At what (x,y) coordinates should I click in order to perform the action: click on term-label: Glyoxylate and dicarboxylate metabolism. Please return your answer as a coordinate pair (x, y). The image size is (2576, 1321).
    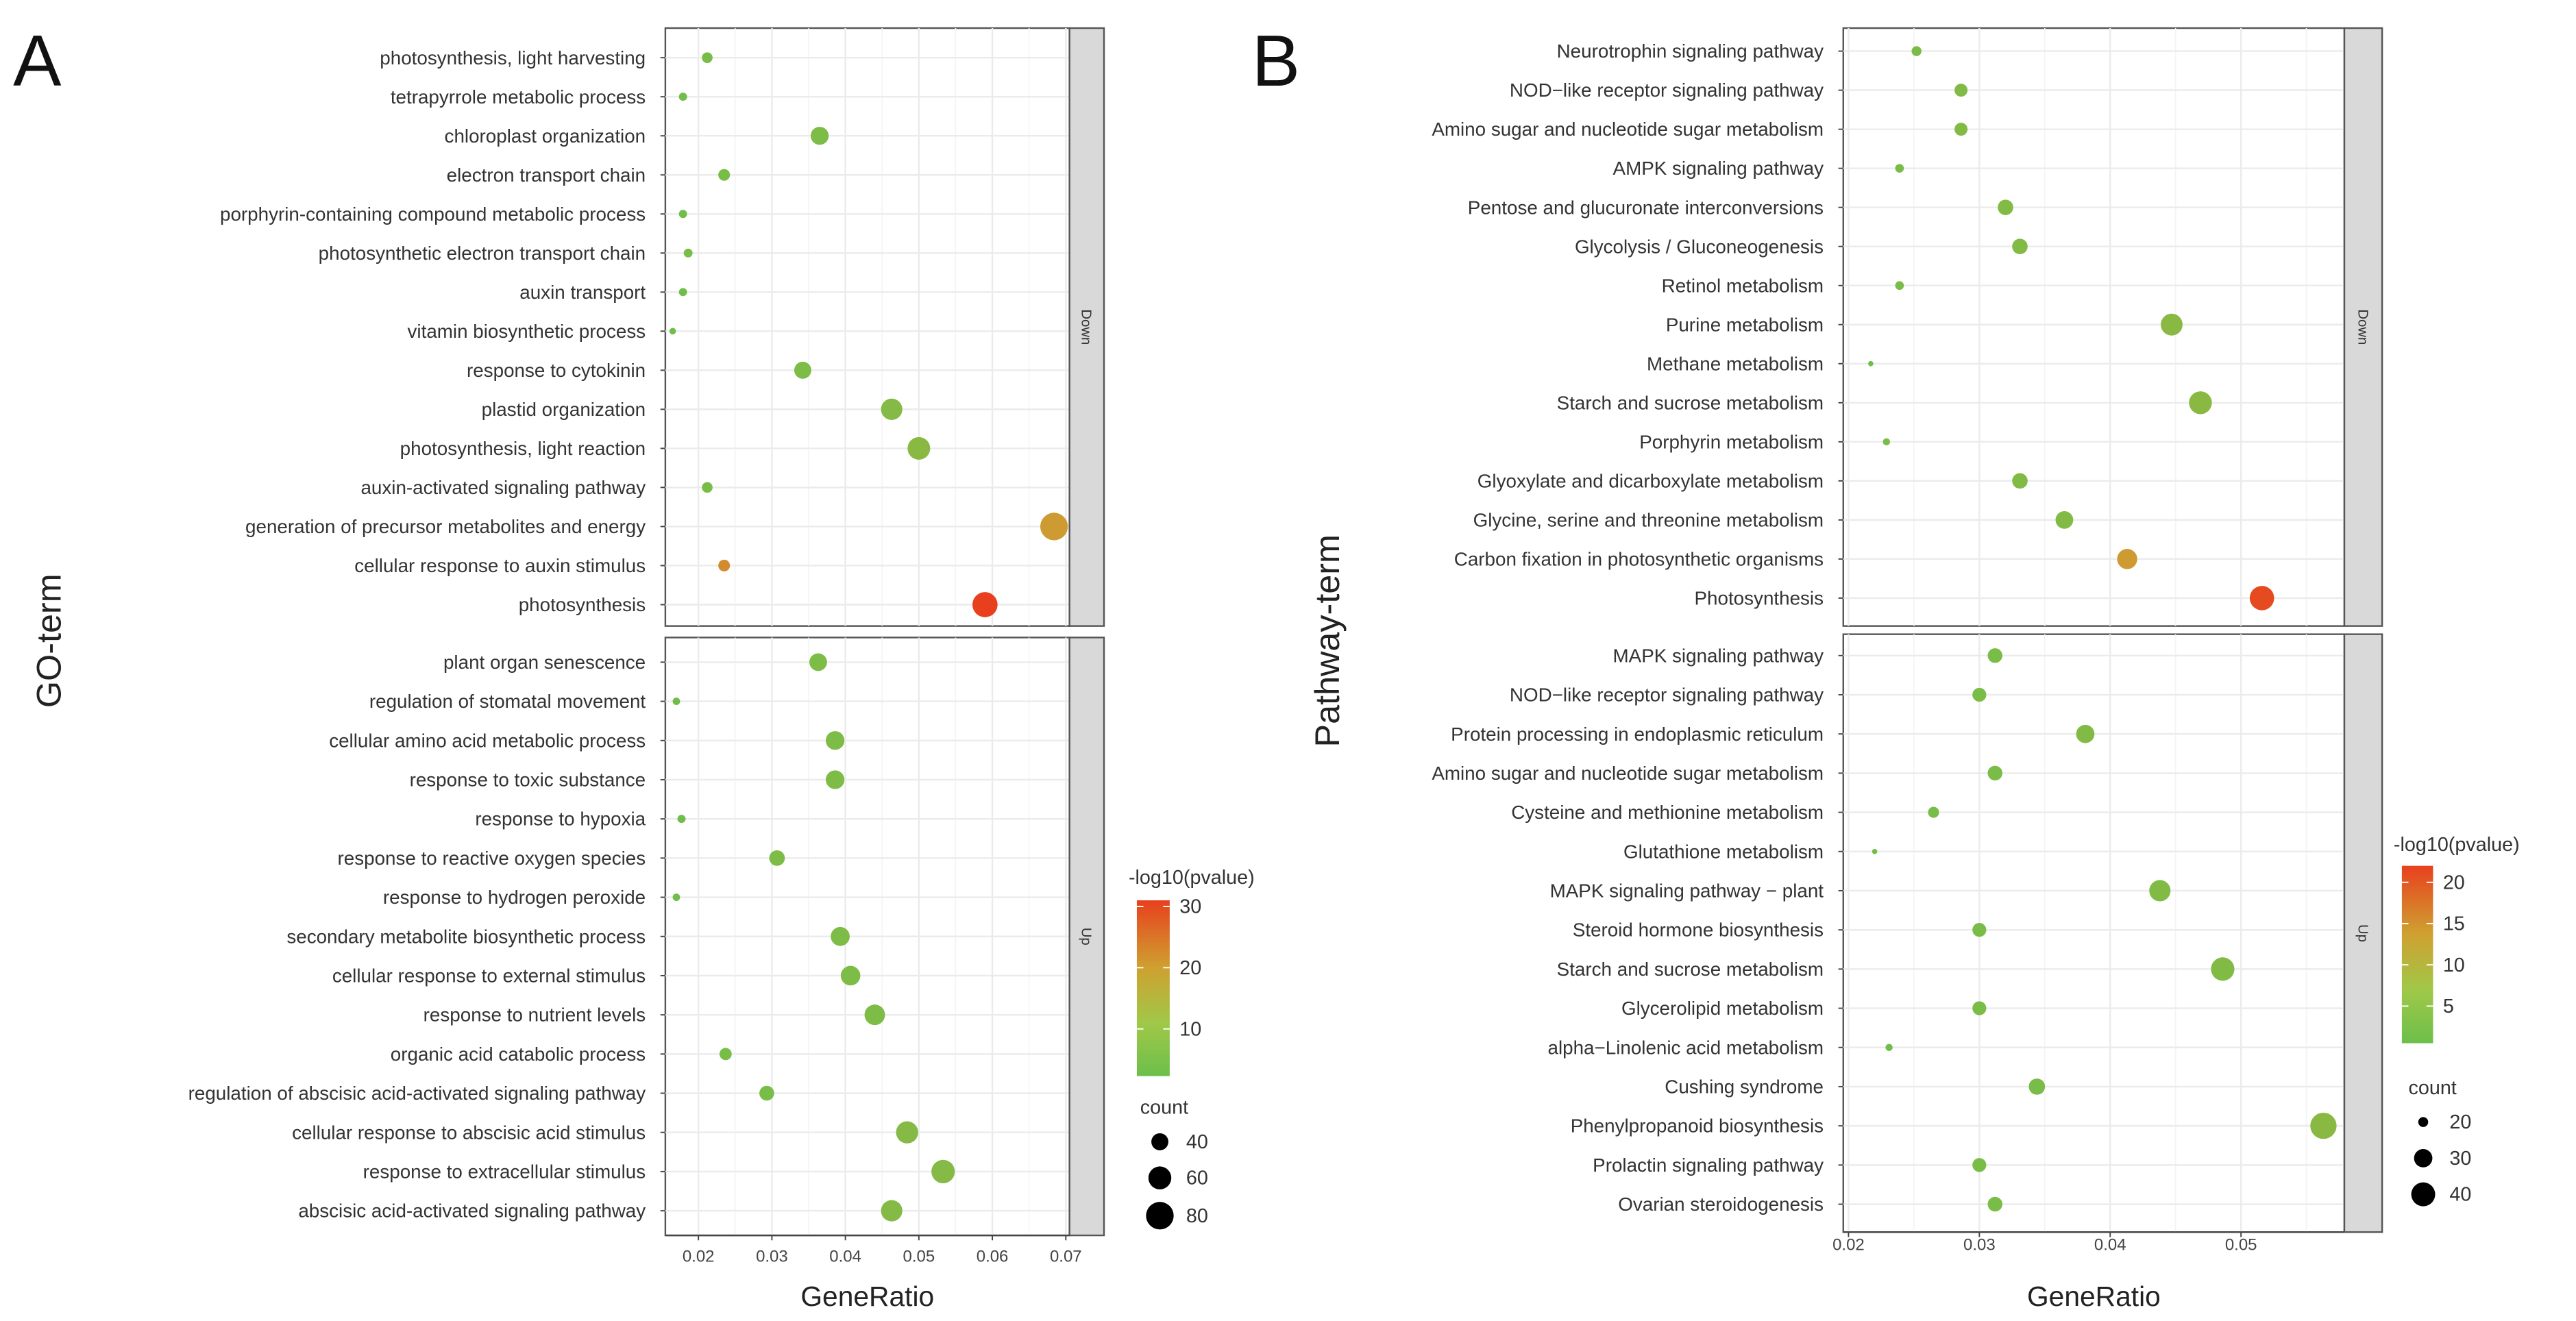
    Looking at the image, I should click on (1651, 480).